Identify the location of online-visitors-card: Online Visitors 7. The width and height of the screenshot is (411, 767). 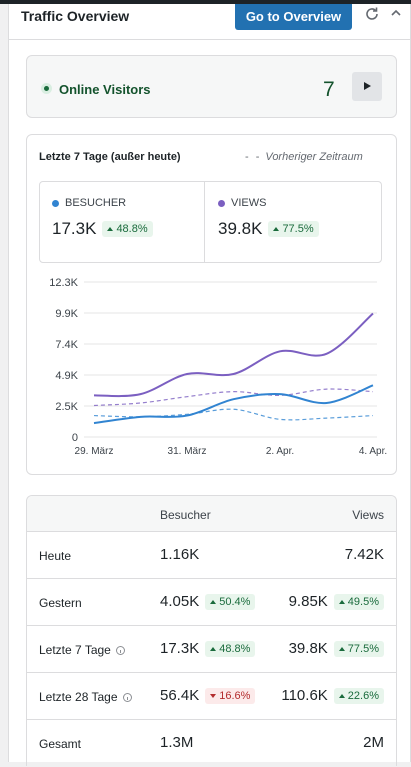
(211, 86).